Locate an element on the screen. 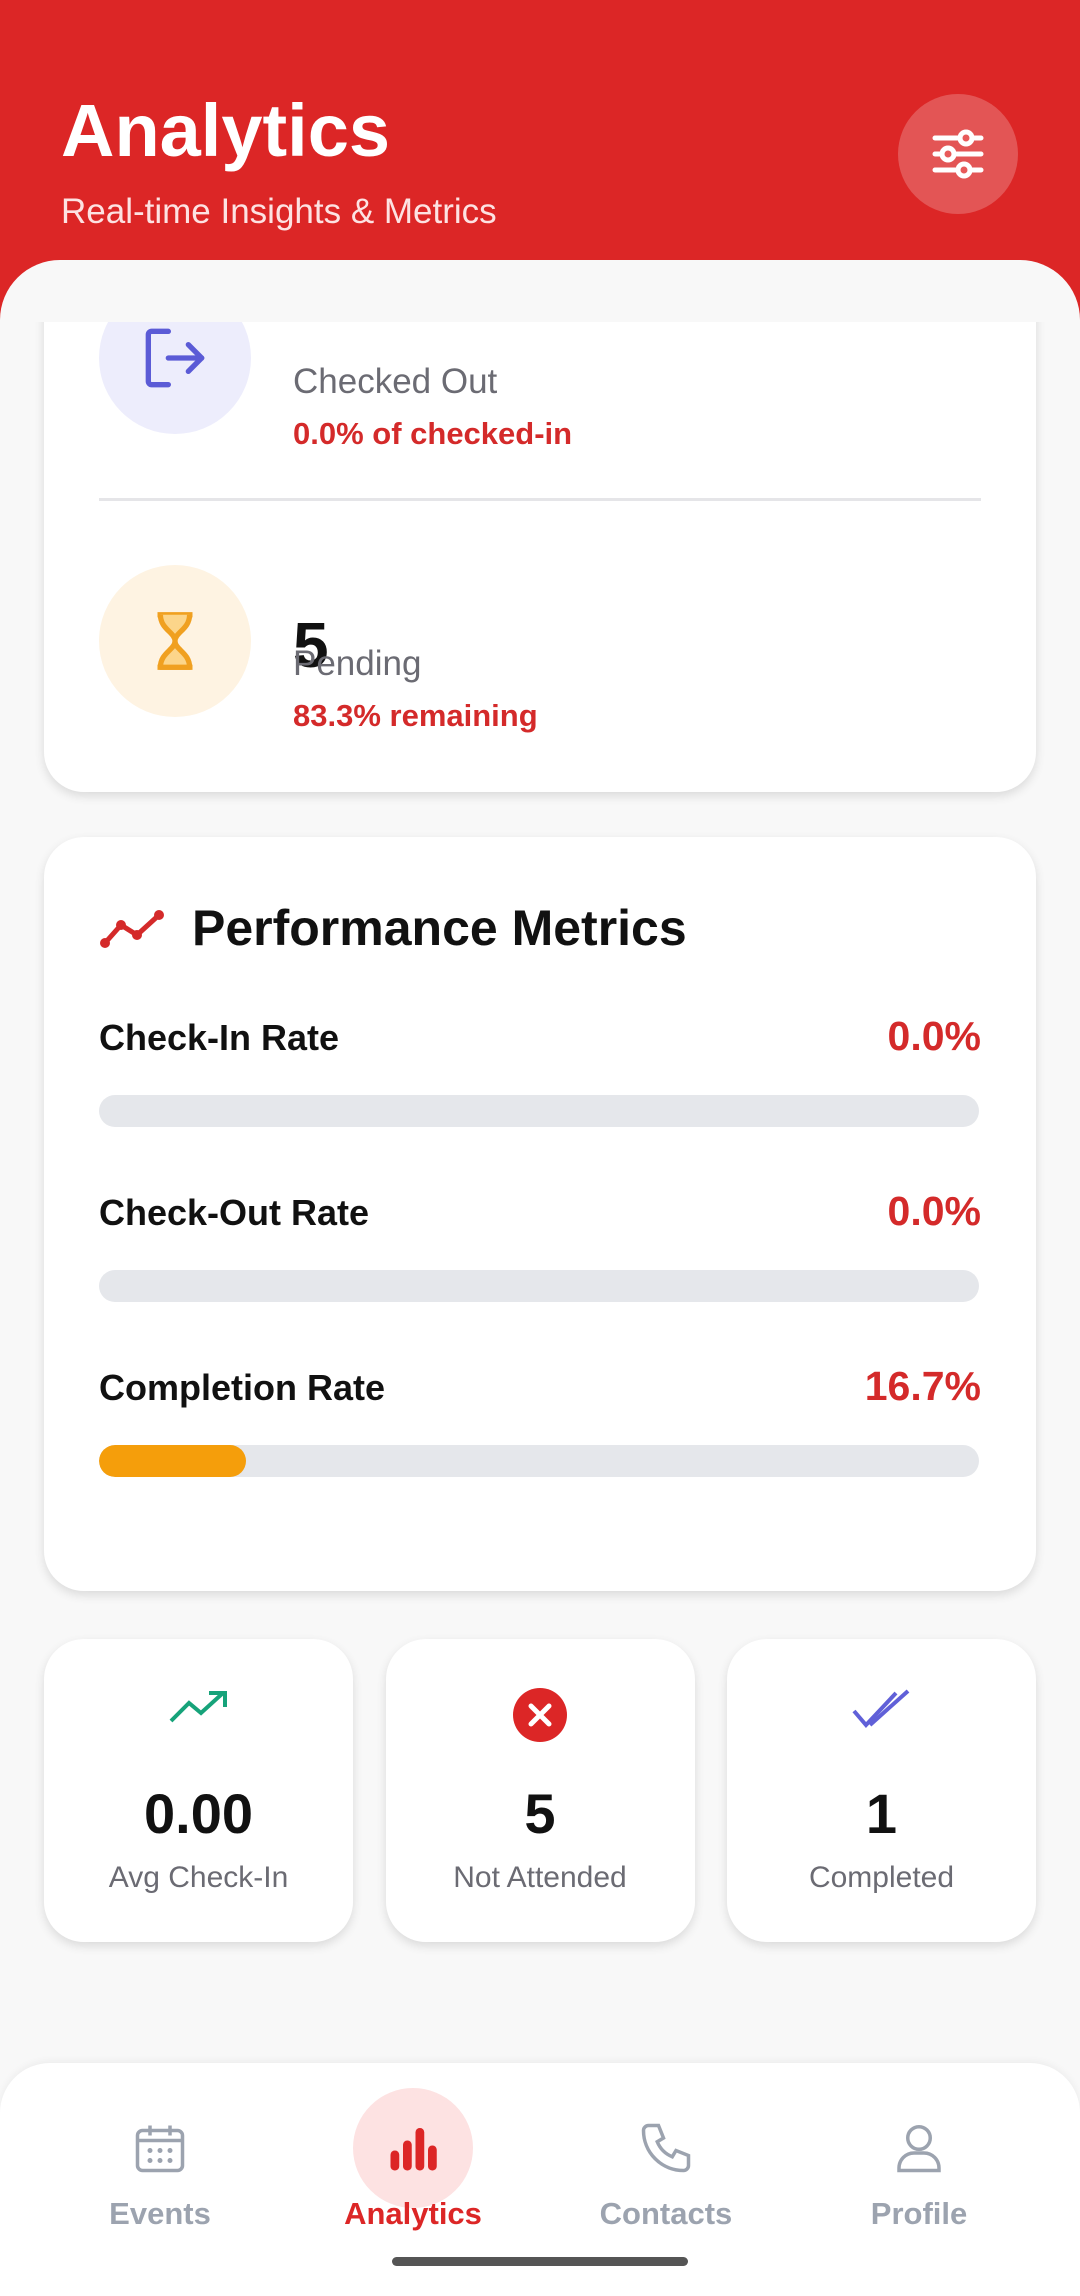 This screenshot has height=2296, width=1080. summary-card: 5 Not Attended is located at coordinates (540, 1790).